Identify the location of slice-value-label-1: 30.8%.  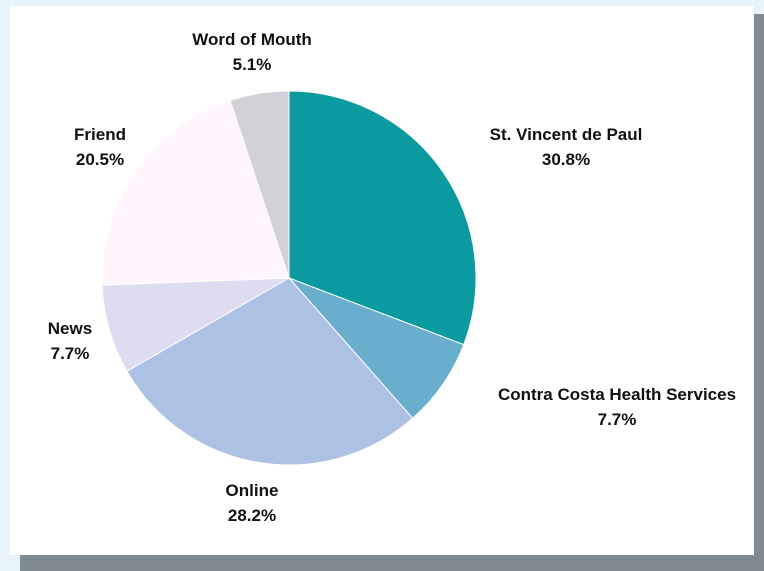
(566, 159).